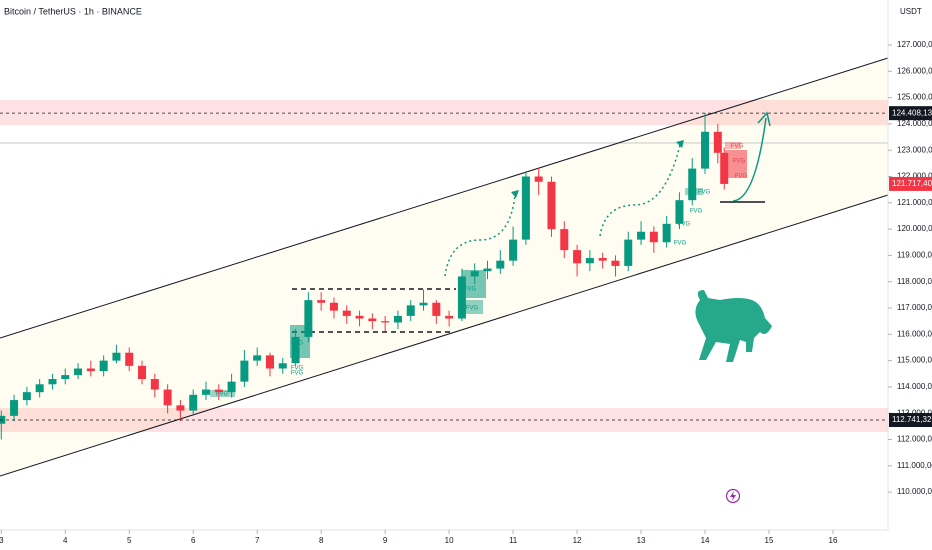 This screenshot has height=550, width=932. Describe the element at coordinates (914, 465) in the screenshot. I see `y-tick-label: 111.000,00` at that location.